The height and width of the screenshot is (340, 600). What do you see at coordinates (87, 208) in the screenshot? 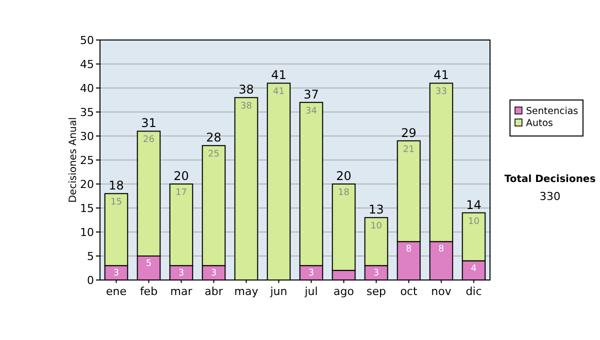
I see `y-tick-label: 15` at bounding box center [87, 208].